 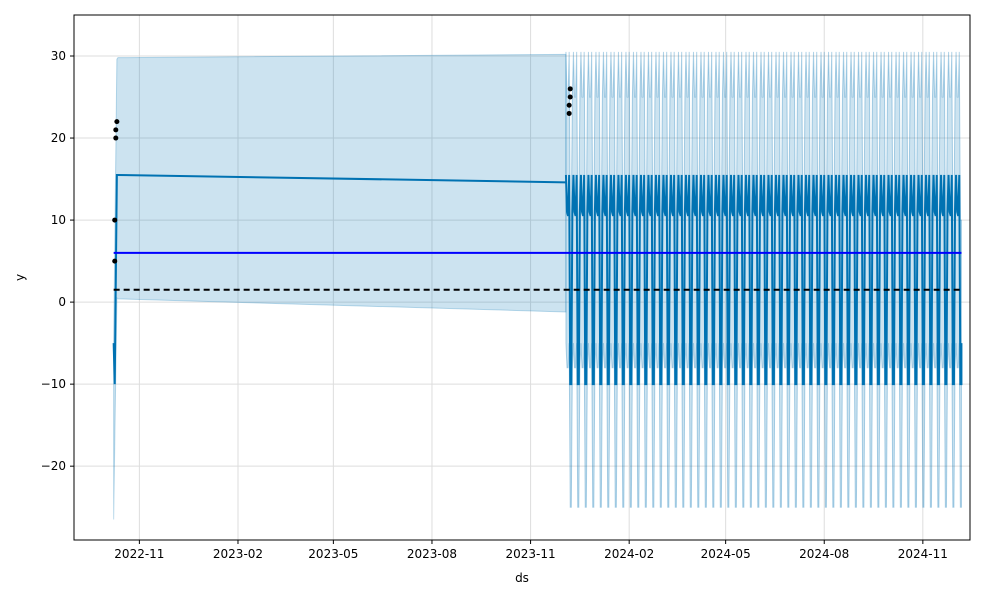 I want to click on x-tick-label: 2022-11, so click(x=139, y=554).